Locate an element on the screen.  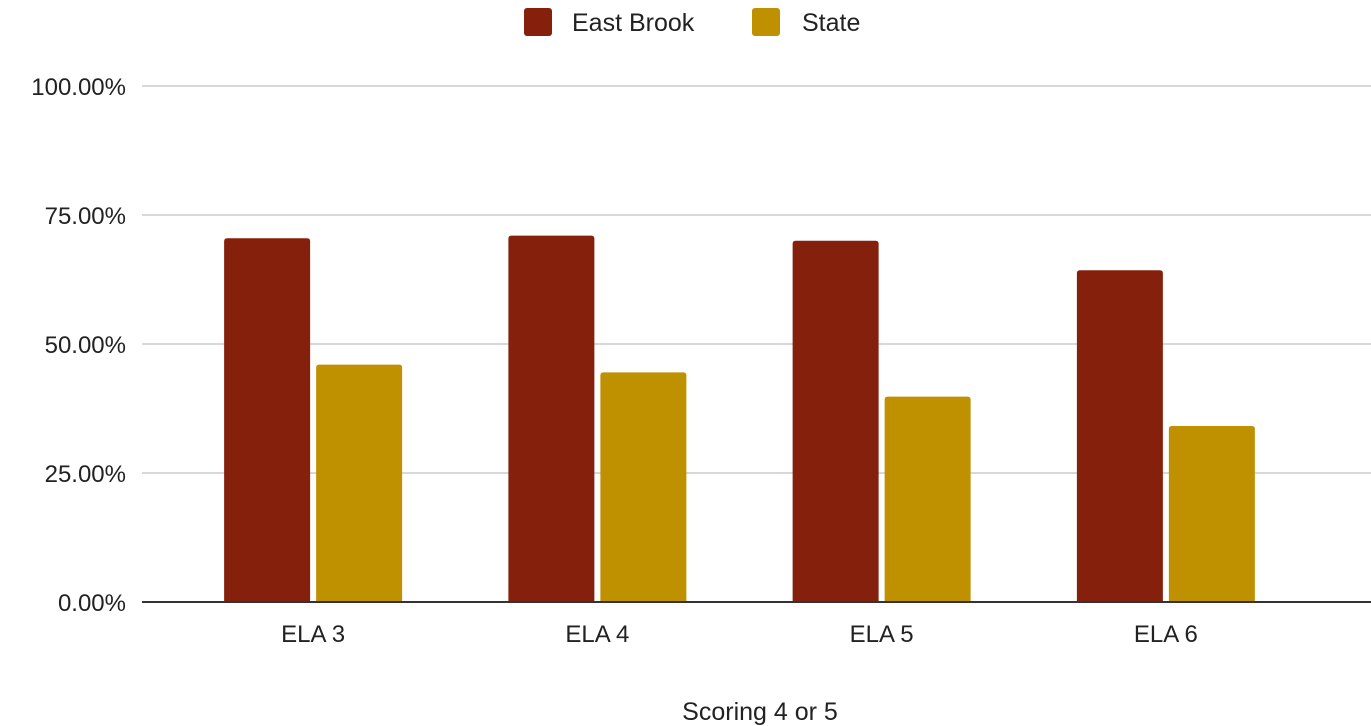
legend-label-state: State is located at coordinates (831, 23).